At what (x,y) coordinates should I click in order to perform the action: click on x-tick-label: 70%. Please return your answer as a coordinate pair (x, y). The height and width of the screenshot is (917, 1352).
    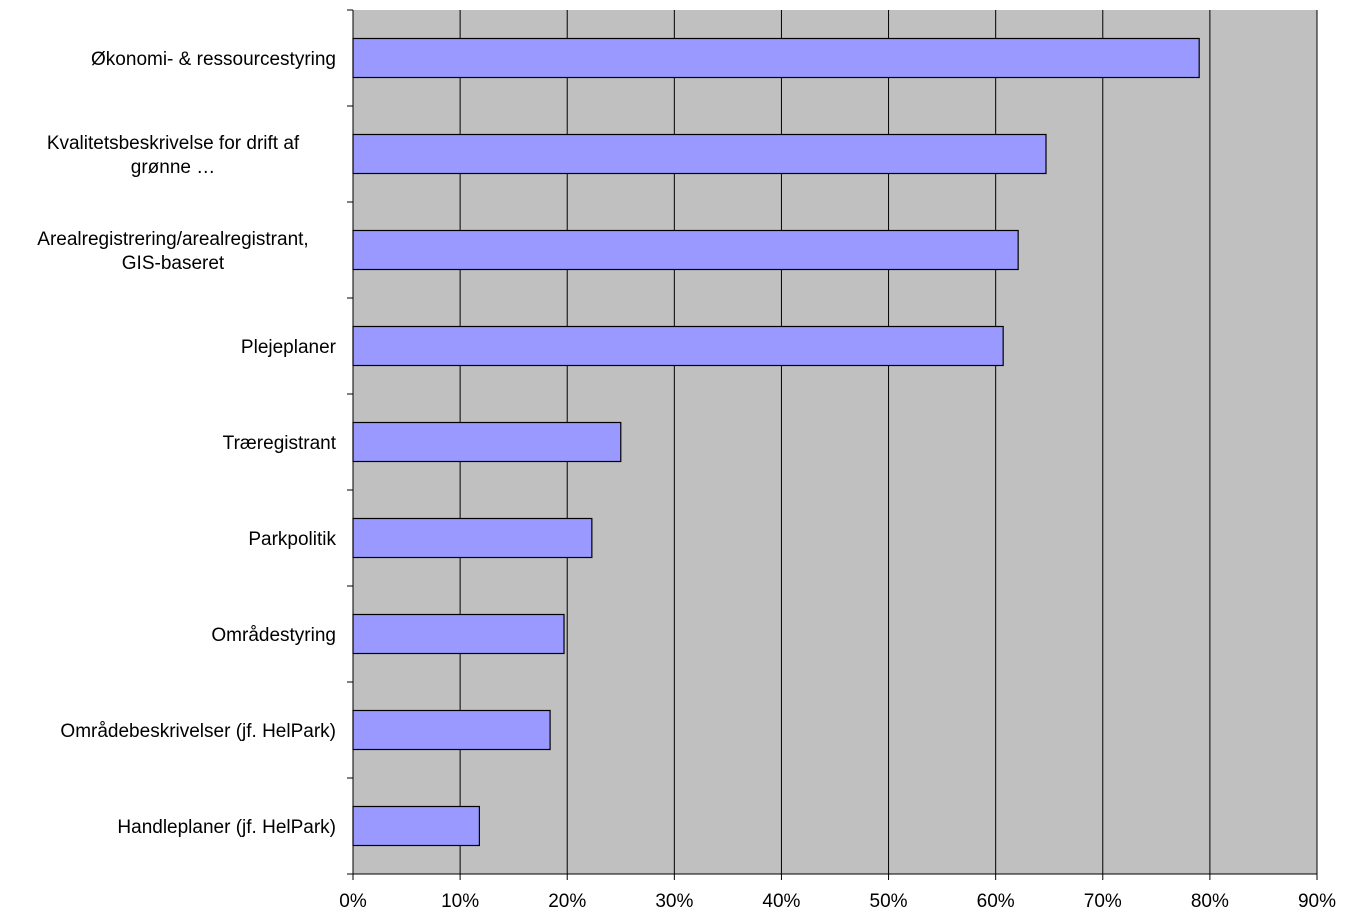
    Looking at the image, I should click on (1103, 901).